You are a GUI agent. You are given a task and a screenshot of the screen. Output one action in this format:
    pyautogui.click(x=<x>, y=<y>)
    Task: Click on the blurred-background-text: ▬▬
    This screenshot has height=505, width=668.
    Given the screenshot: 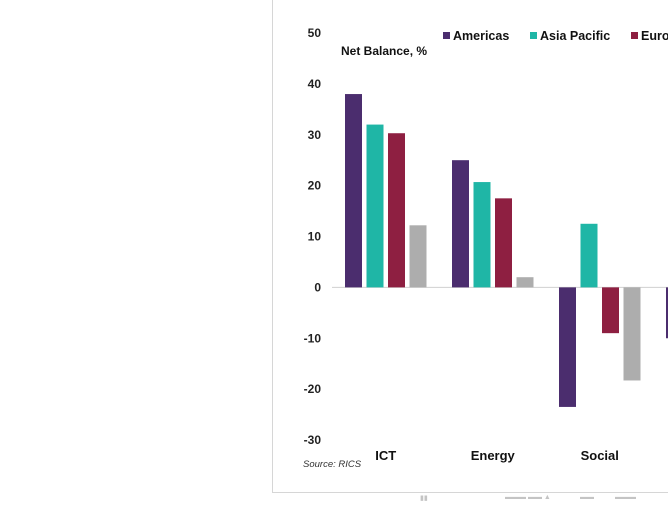 What is the action you would take?
    pyautogui.click(x=587, y=497)
    